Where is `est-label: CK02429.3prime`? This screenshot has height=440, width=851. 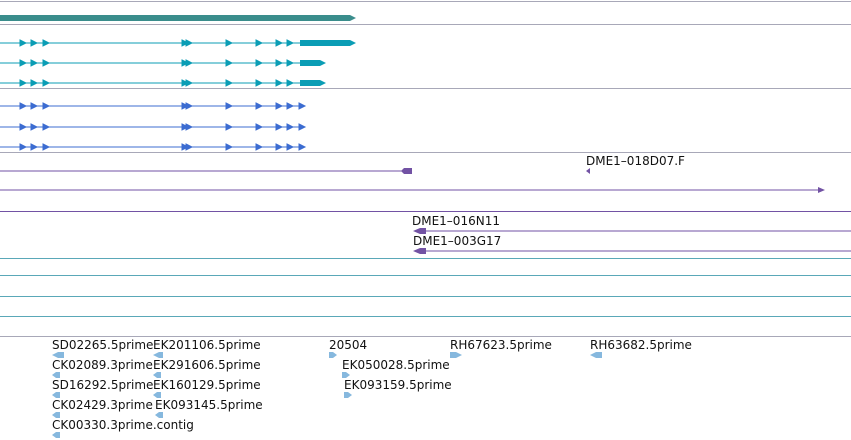 est-label: CK02429.3prime is located at coordinates (102, 405).